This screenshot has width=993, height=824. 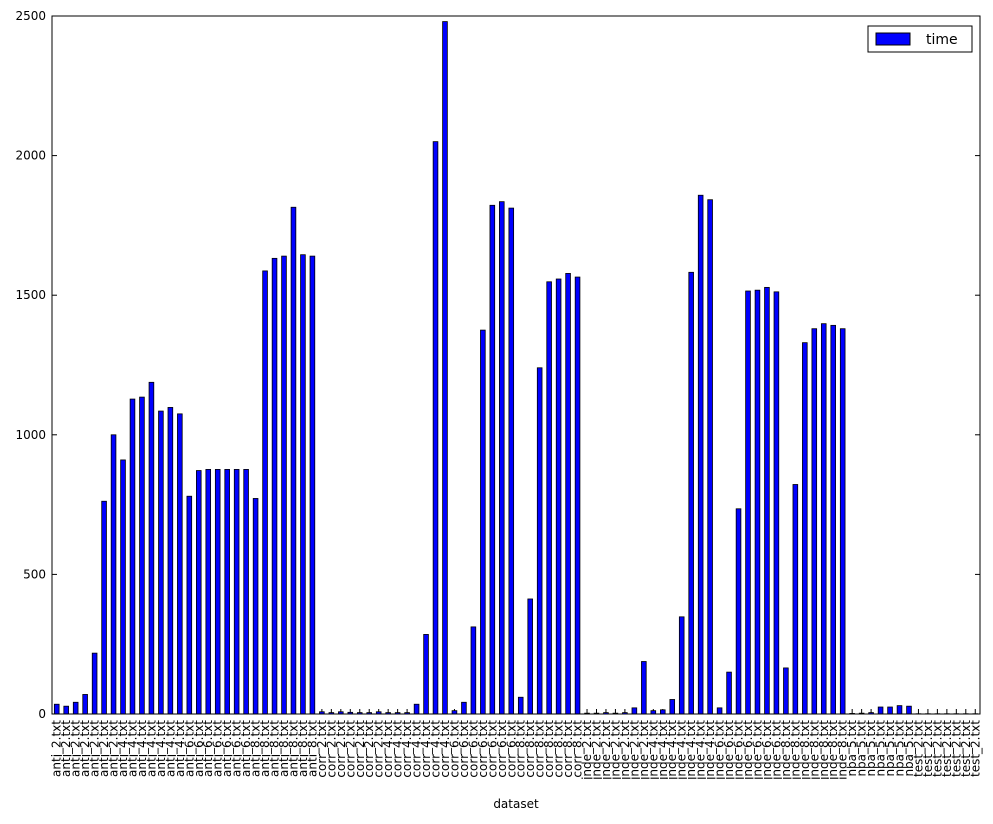 I want to click on y-tick-label: 0, so click(x=42, y=714).